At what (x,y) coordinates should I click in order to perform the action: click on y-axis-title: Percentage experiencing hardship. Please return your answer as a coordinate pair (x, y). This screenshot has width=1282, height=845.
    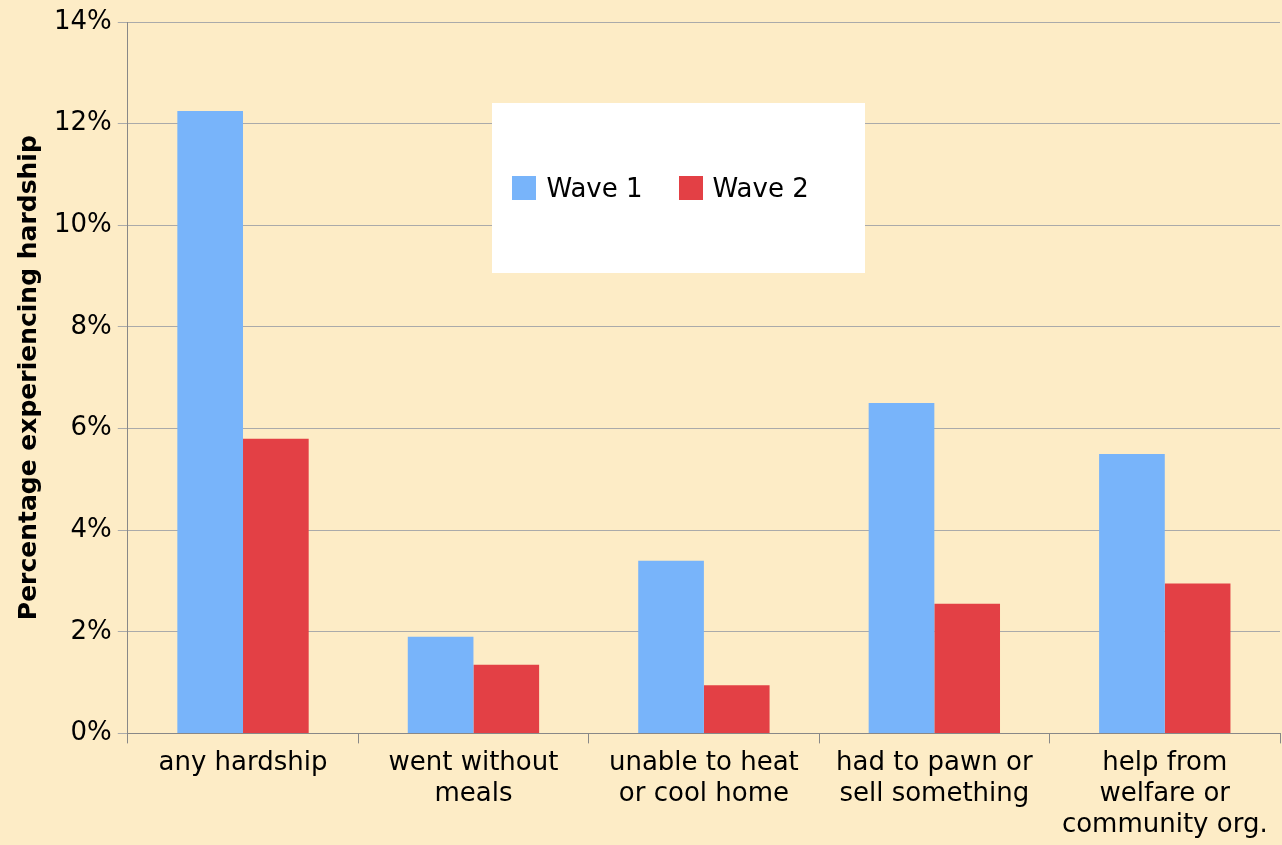
    Looking at the image, I should click on (27, 378).